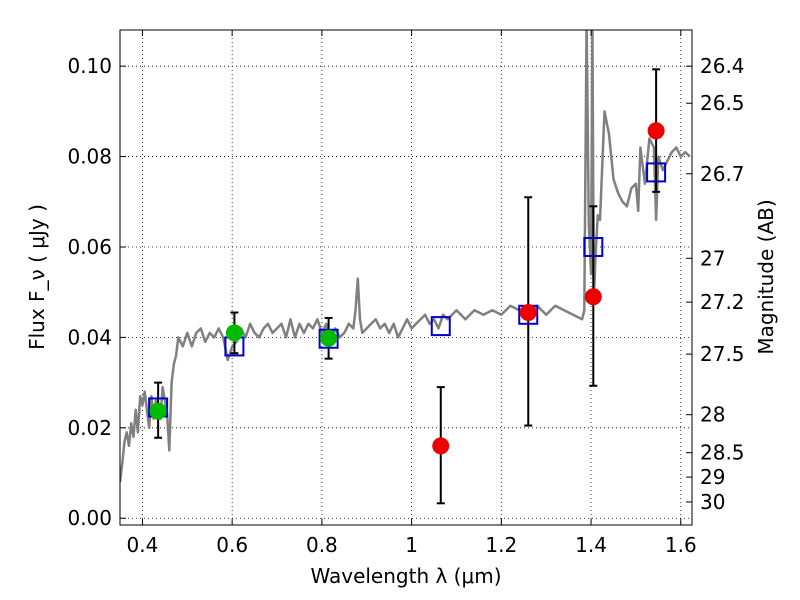  I want to click on x-axis-title: Wavelength λ (μm), so click(405, 576).